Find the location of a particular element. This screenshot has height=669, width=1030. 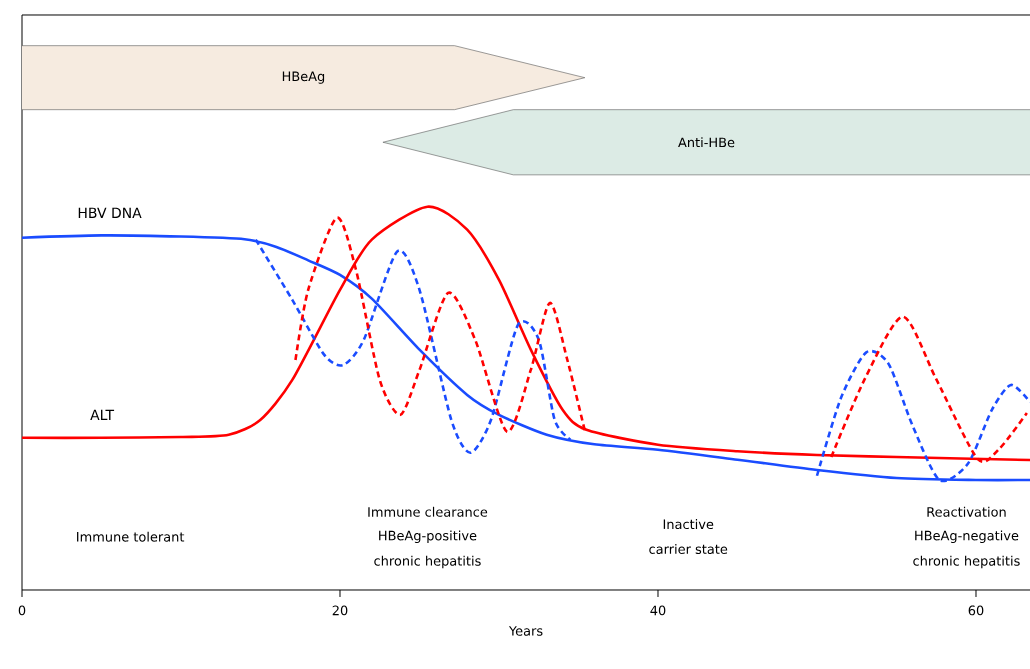

annotation: Inactive is located at coordinates (688, 524).